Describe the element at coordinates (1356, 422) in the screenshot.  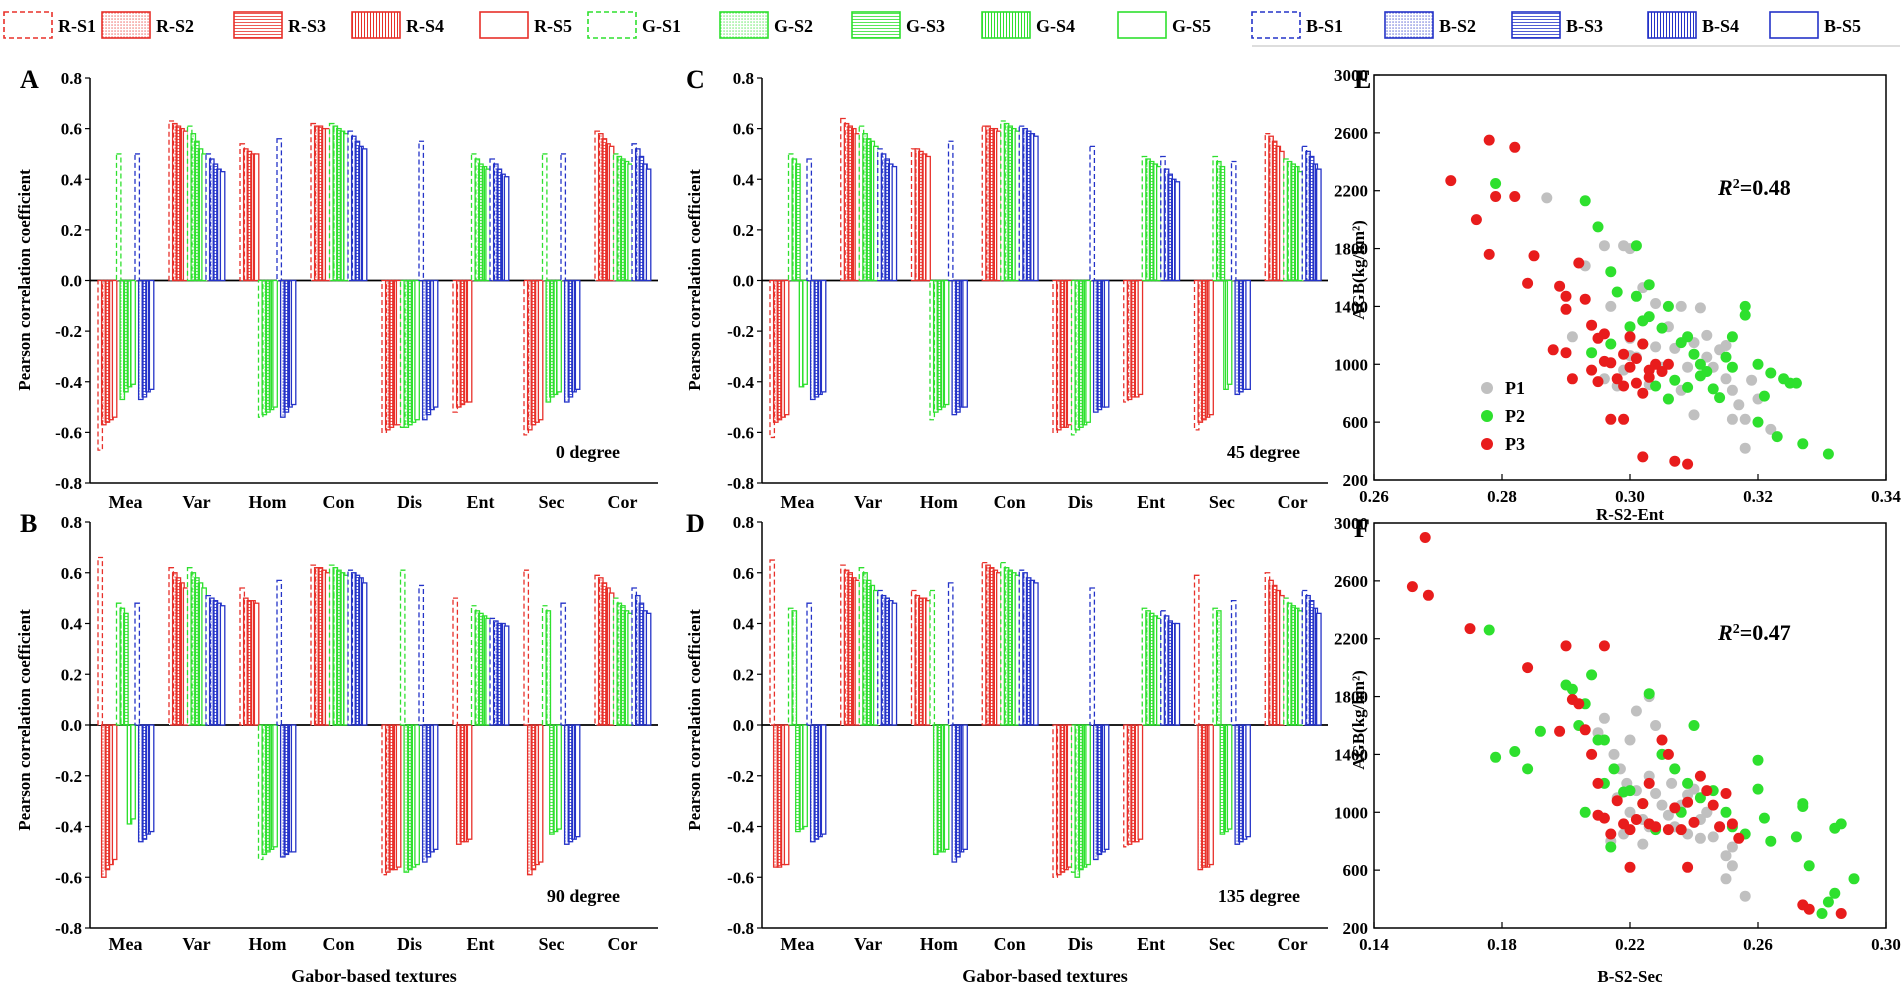
I see `y-tick-label: 600` at that location.